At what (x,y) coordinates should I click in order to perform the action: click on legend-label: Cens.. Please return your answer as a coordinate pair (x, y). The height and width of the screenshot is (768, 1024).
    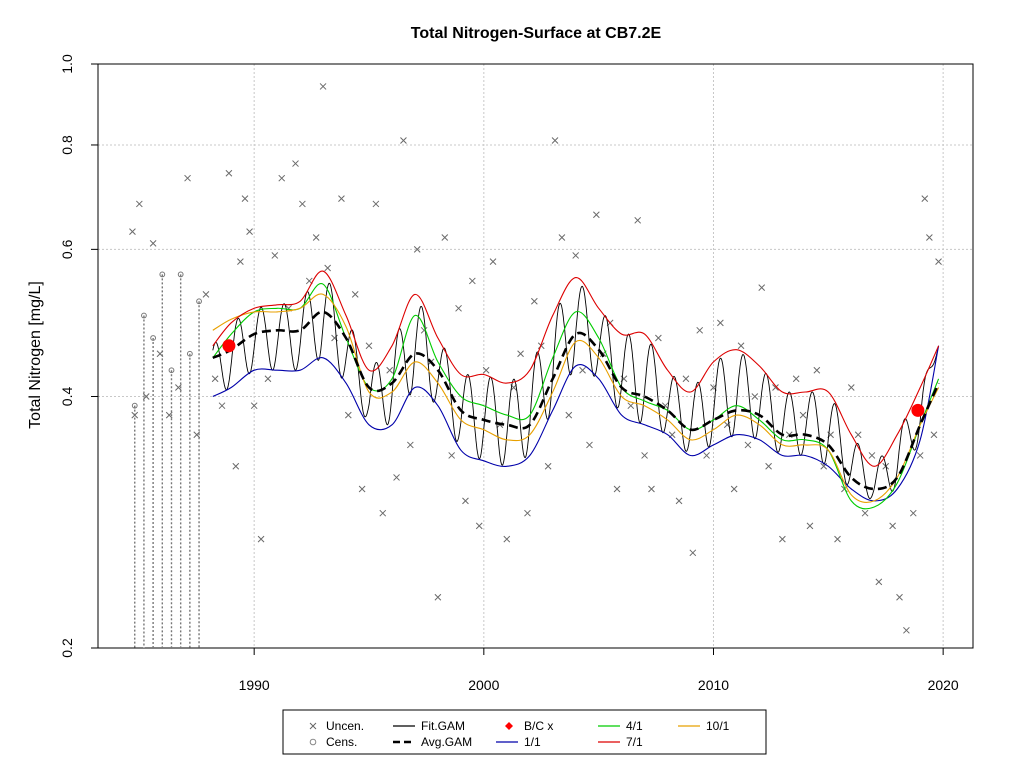
    Looking at the image, I should click on (341, 742).